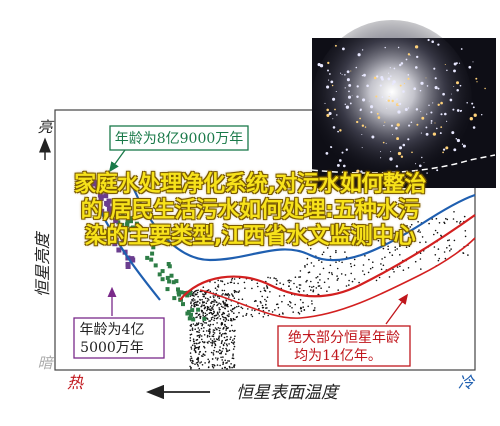 This screenshot has height=426, width=500. I want to click on young-point, so click(124, 240).